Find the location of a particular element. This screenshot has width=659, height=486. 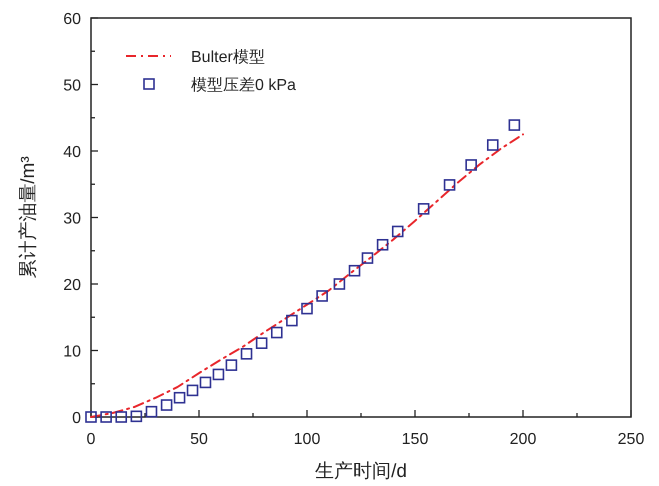

legend-label: Bulter模型 is located at coordinates (228, 57).